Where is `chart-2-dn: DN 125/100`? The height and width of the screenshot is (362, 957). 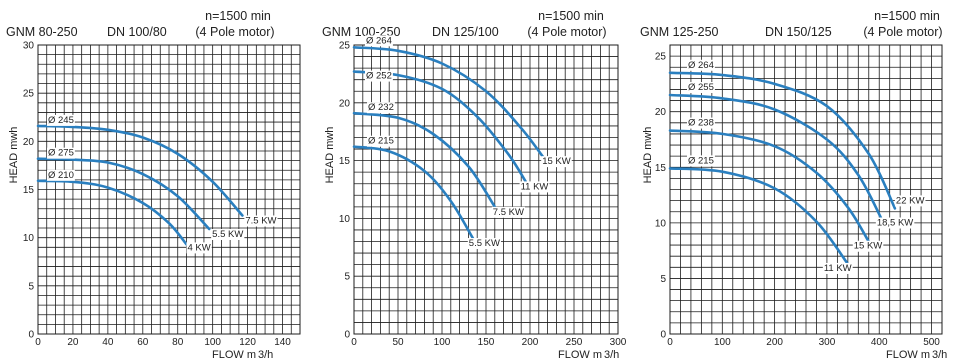
chart-2-dn: DN 125/100 is located at coordinates (465, 32).